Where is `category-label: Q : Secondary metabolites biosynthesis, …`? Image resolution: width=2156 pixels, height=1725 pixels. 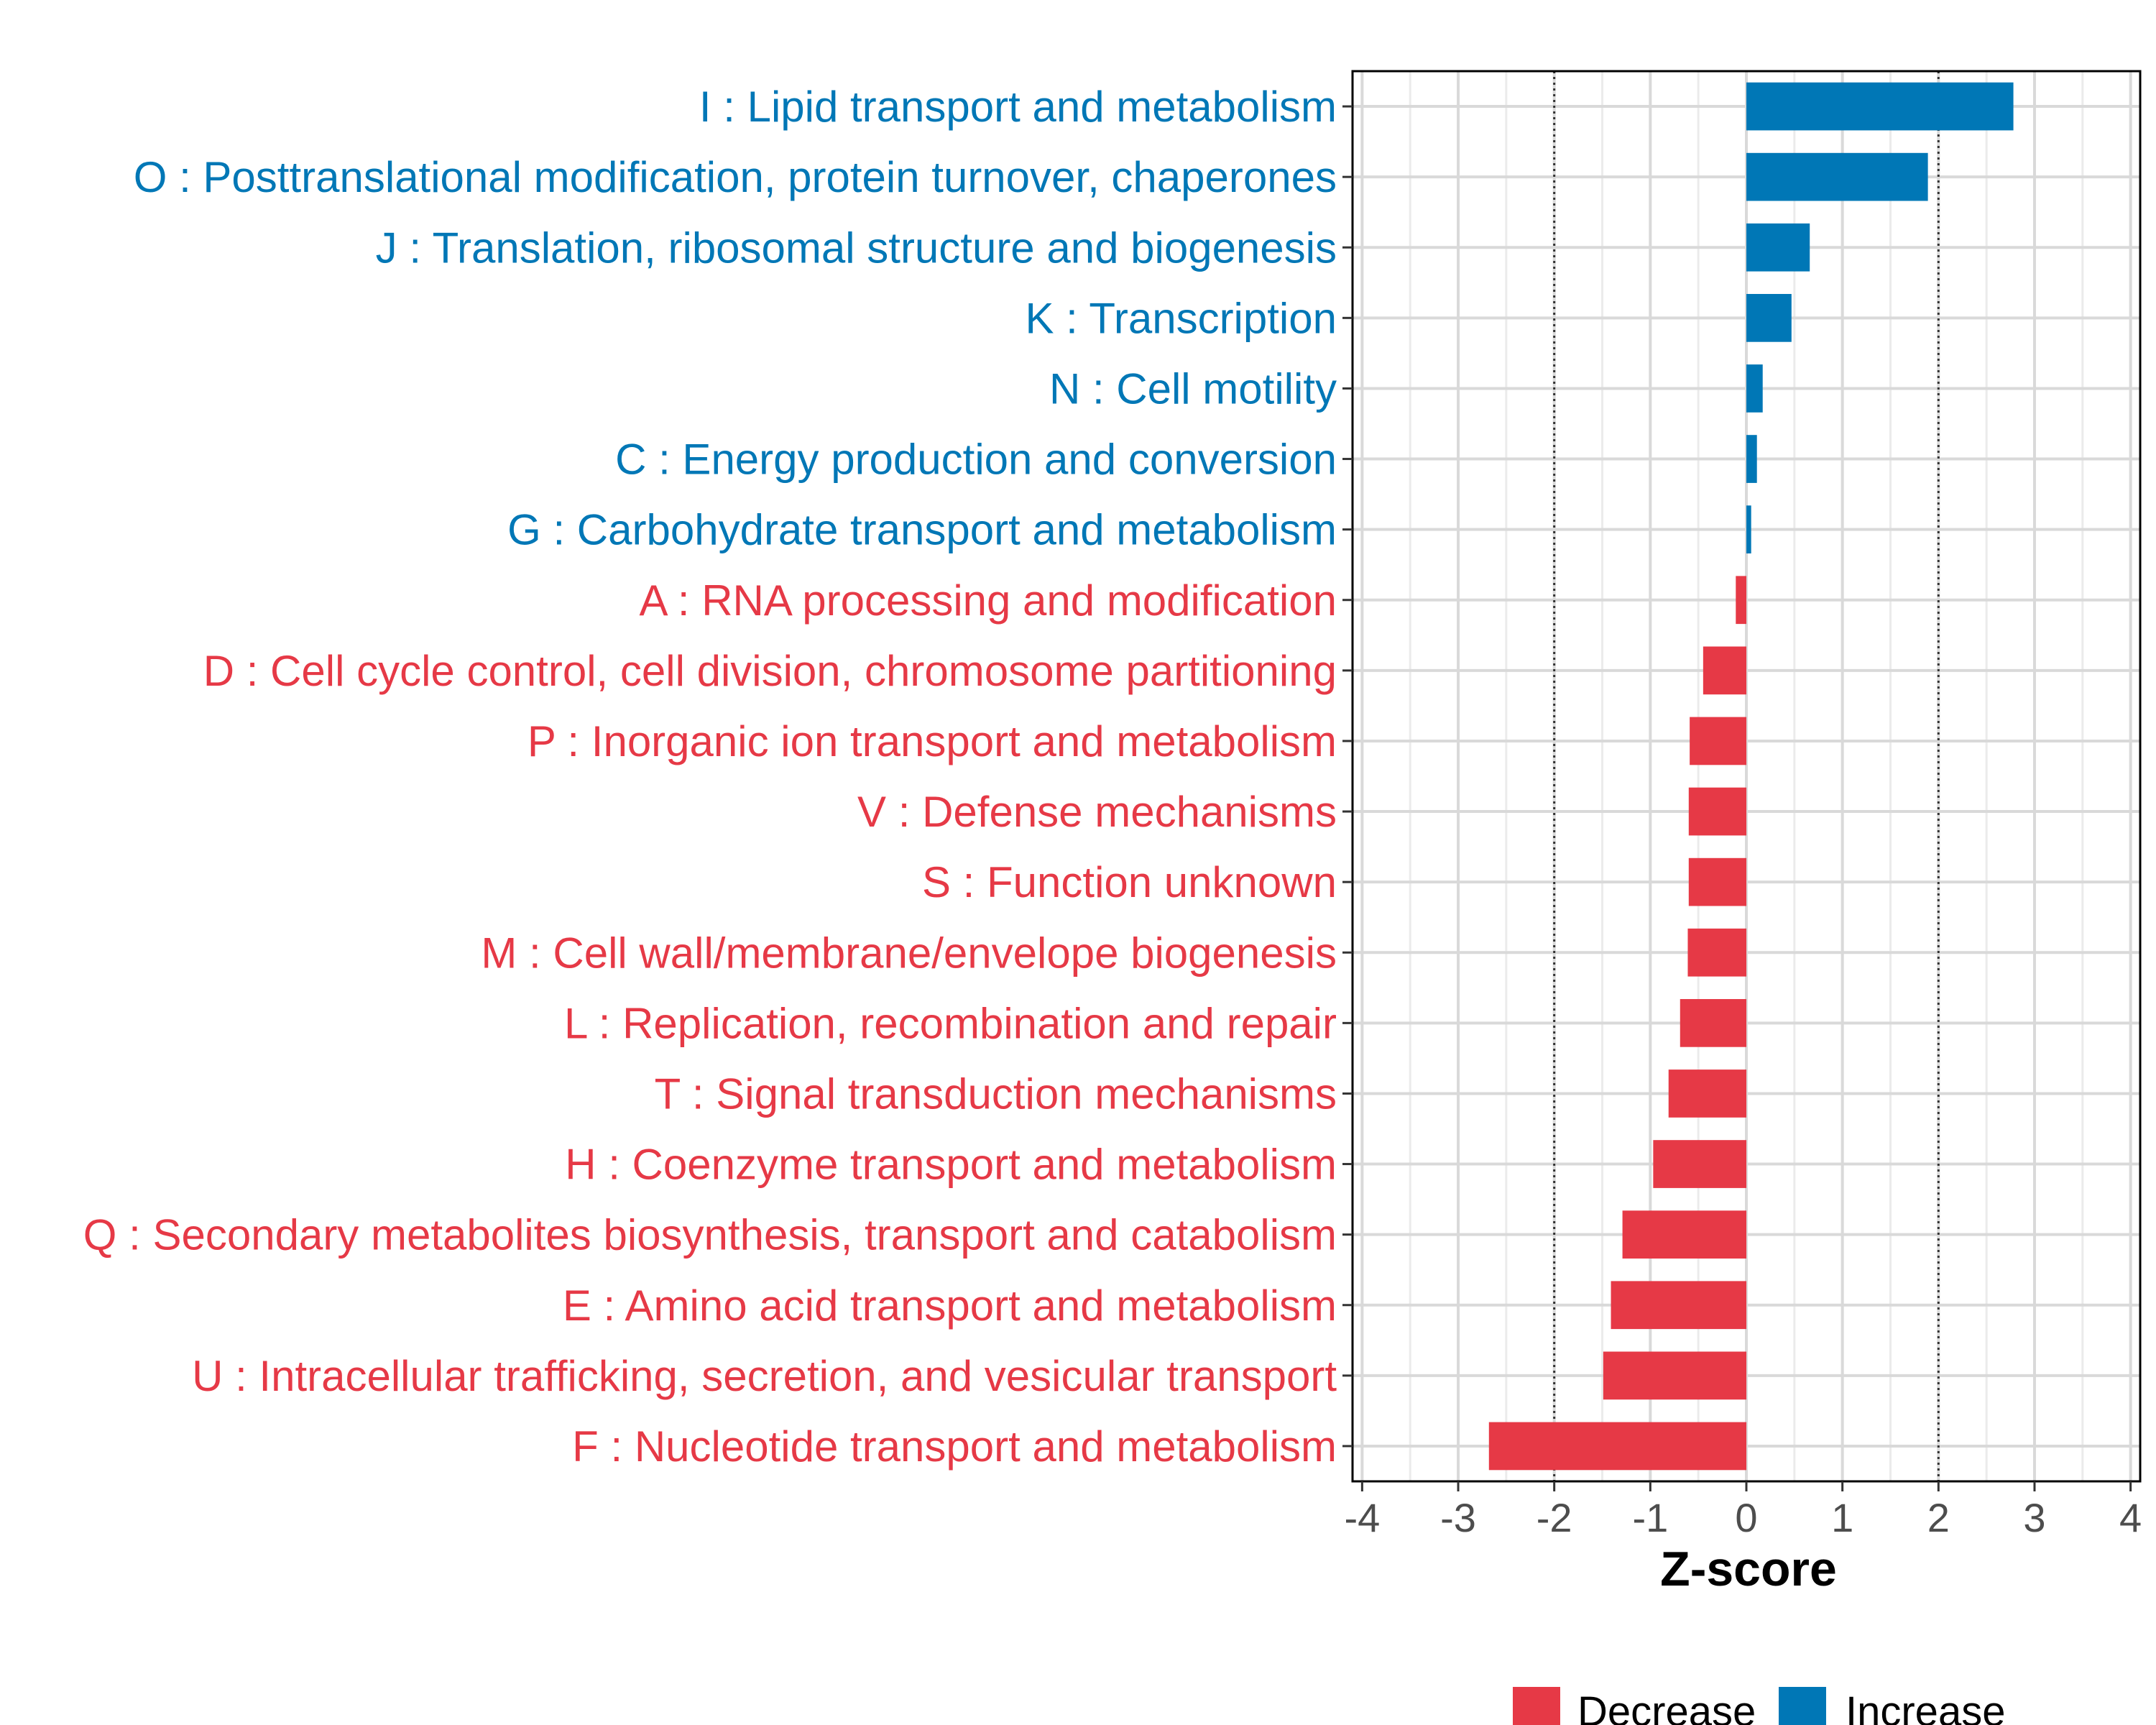 category-label: Q : Secondary metabolites biosynthesis, … is located at coordinates (710, 1235).